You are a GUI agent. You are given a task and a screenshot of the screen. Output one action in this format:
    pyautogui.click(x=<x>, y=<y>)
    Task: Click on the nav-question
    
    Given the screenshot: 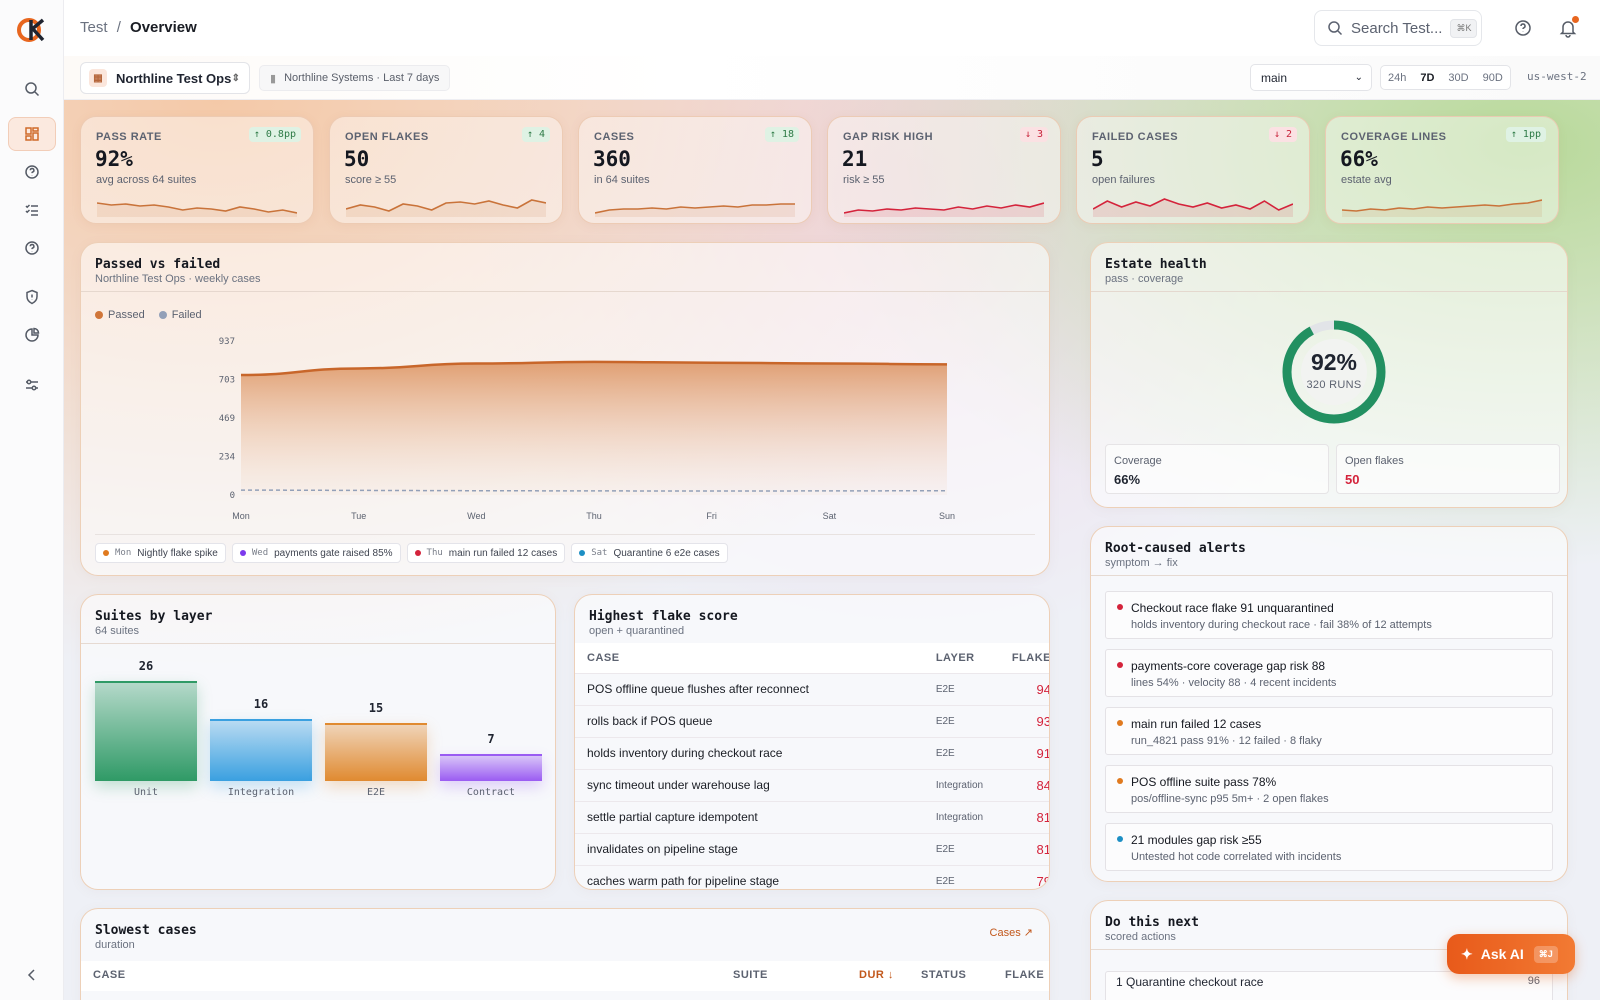 What is the action you would take?
    pyautogui.click(x=32, y=248)
    